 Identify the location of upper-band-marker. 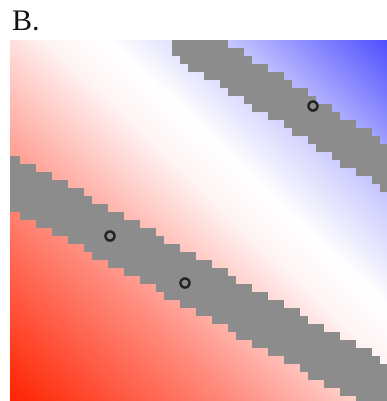
(313, 106).